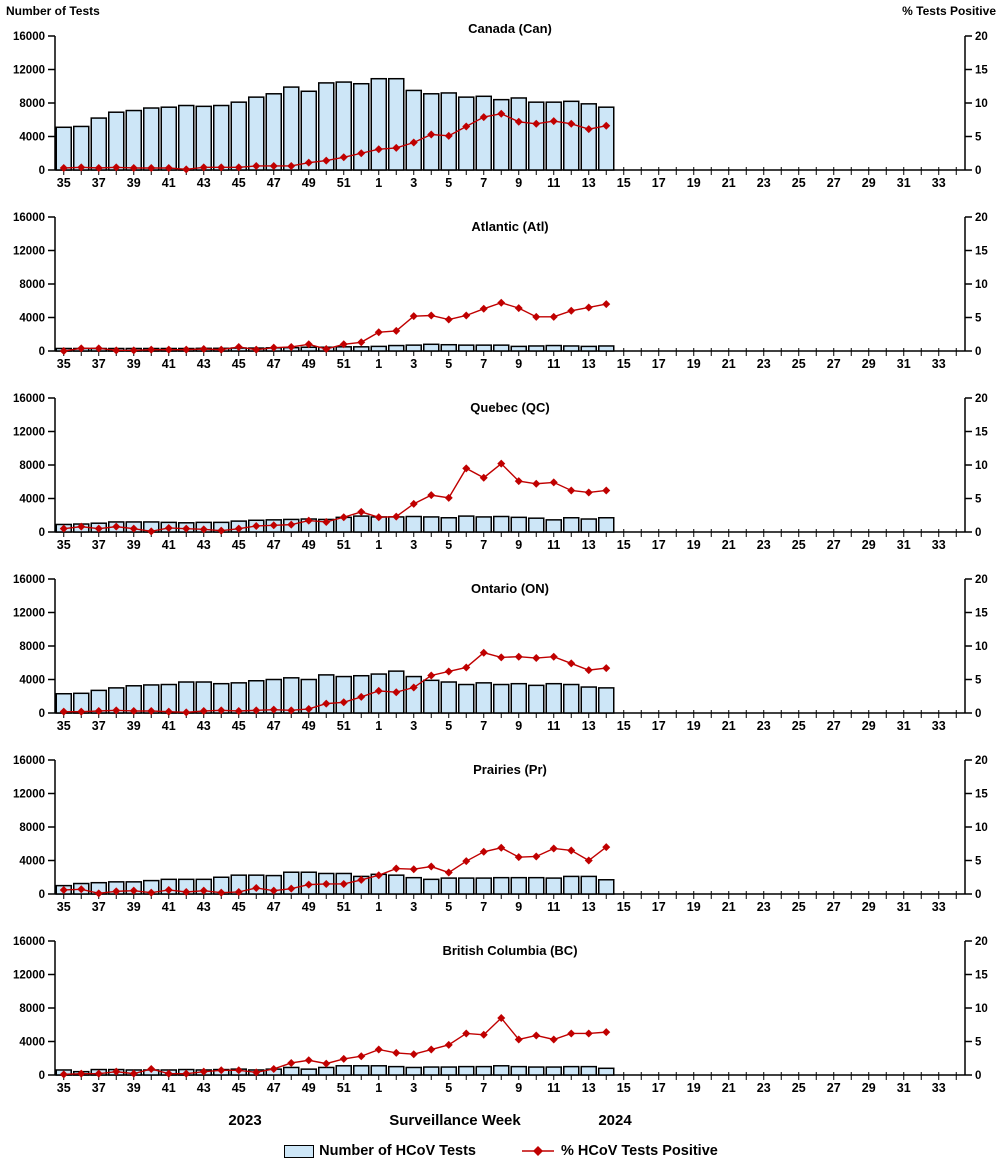 This screenshot has width=1002, height=1170. Describe the element at coordinates (694, 183) in the screenshot. I see `svg-text: 19` at that location.